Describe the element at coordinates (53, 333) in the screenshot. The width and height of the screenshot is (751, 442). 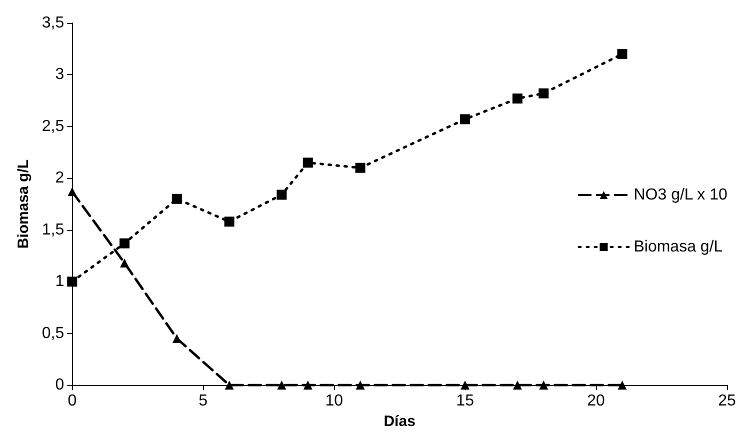
I see `y-tick-label: 0,5` at that location.